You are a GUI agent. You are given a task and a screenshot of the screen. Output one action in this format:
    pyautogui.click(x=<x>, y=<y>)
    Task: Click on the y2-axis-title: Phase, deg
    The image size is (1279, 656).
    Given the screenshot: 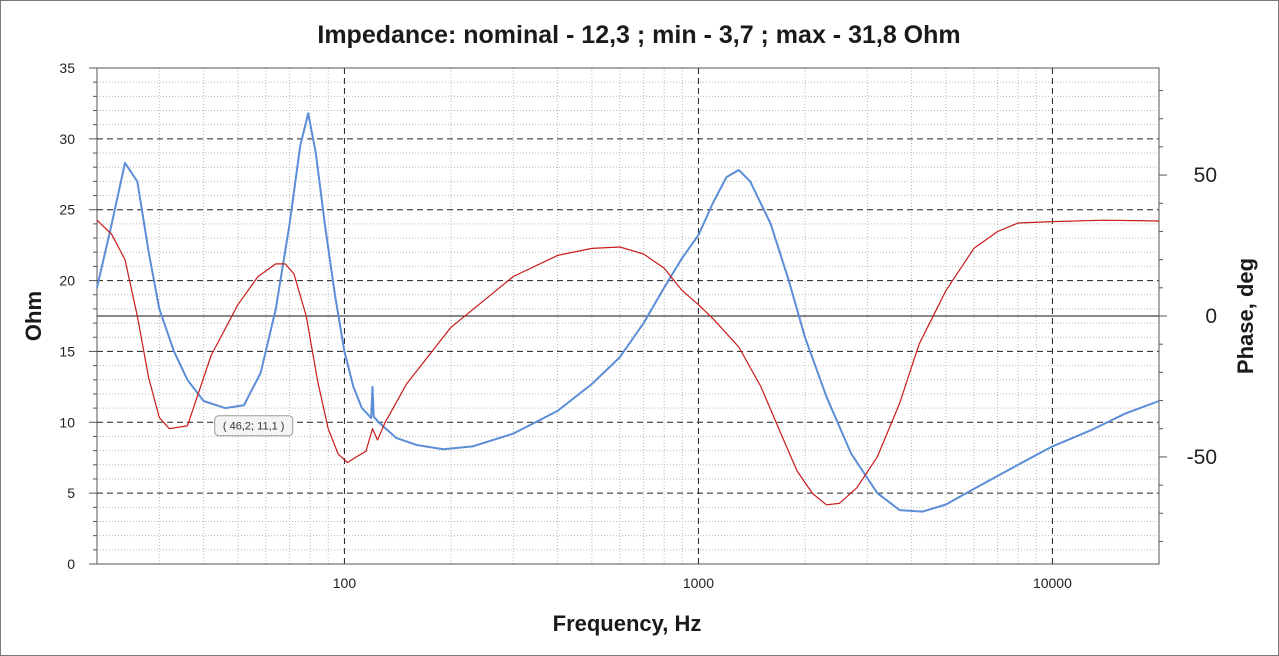 What is the action you would take?
    pyautogui.click(x=1245, y=316)
    